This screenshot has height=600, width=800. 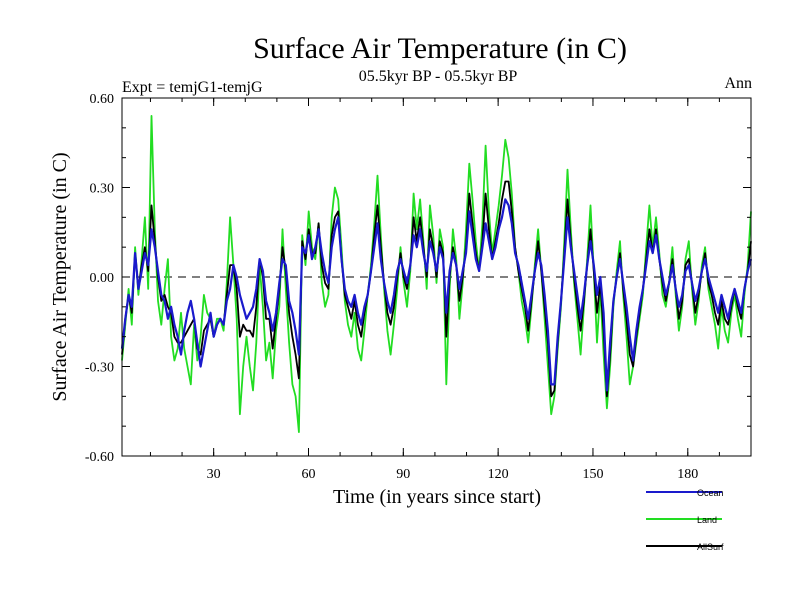 What do you see at coordinates (102, 99) in the screenshot?
I see `y-tick-label: 0.60` at bounding box center [102, 99].